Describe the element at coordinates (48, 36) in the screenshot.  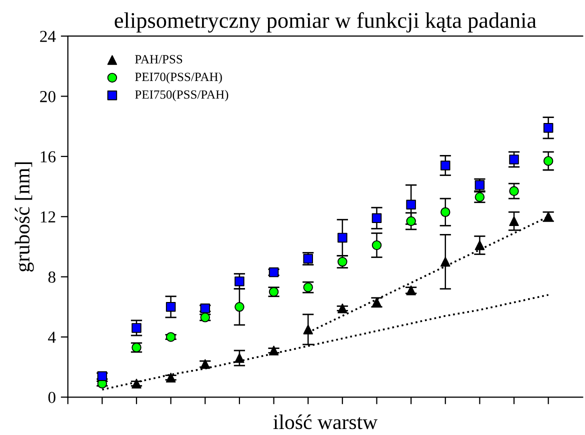
I see `y-tick-label: 24` at that location.